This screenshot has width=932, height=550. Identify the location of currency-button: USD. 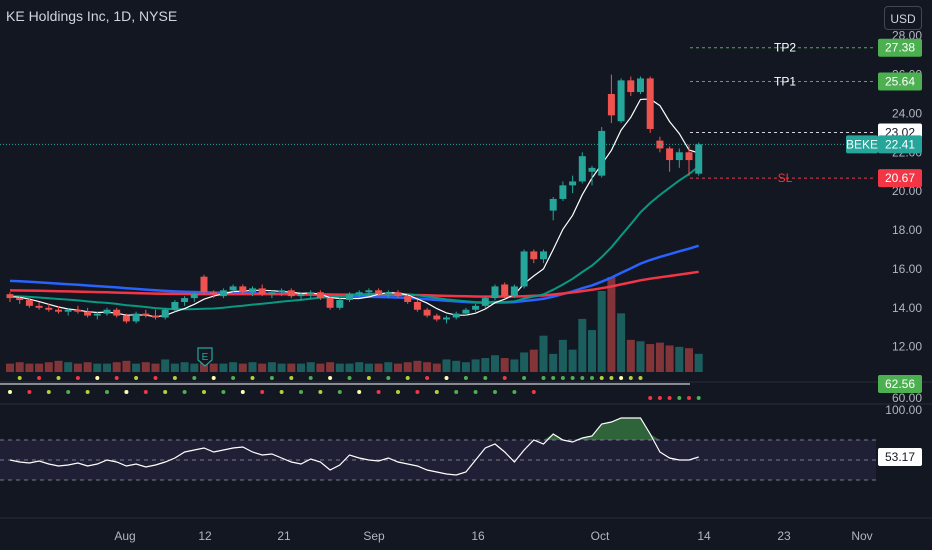
(903, 18).